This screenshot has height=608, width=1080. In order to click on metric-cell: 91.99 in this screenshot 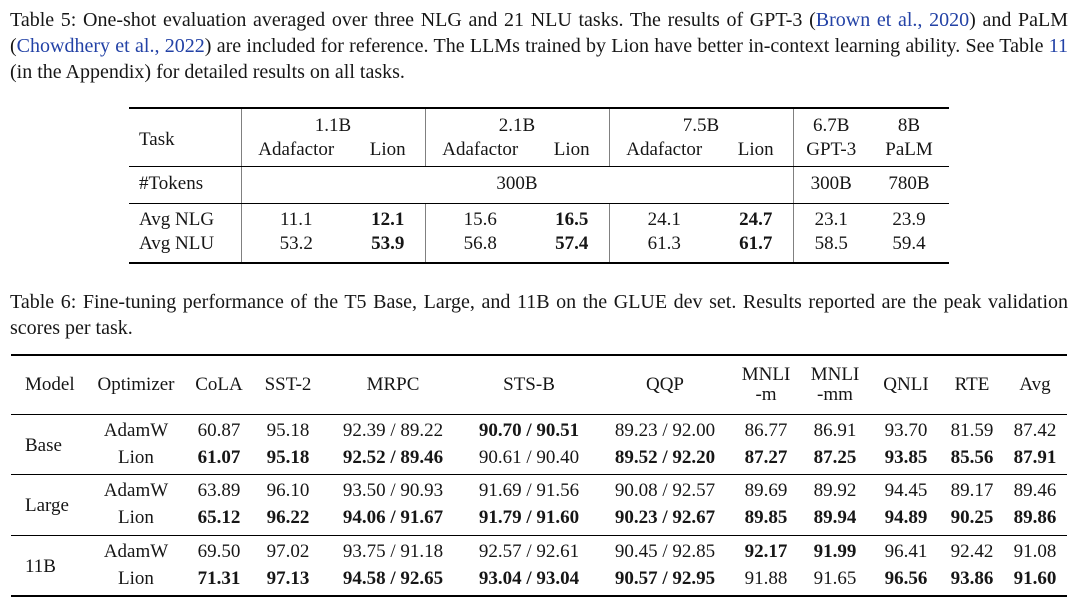, I will do `click(835, 551)`.